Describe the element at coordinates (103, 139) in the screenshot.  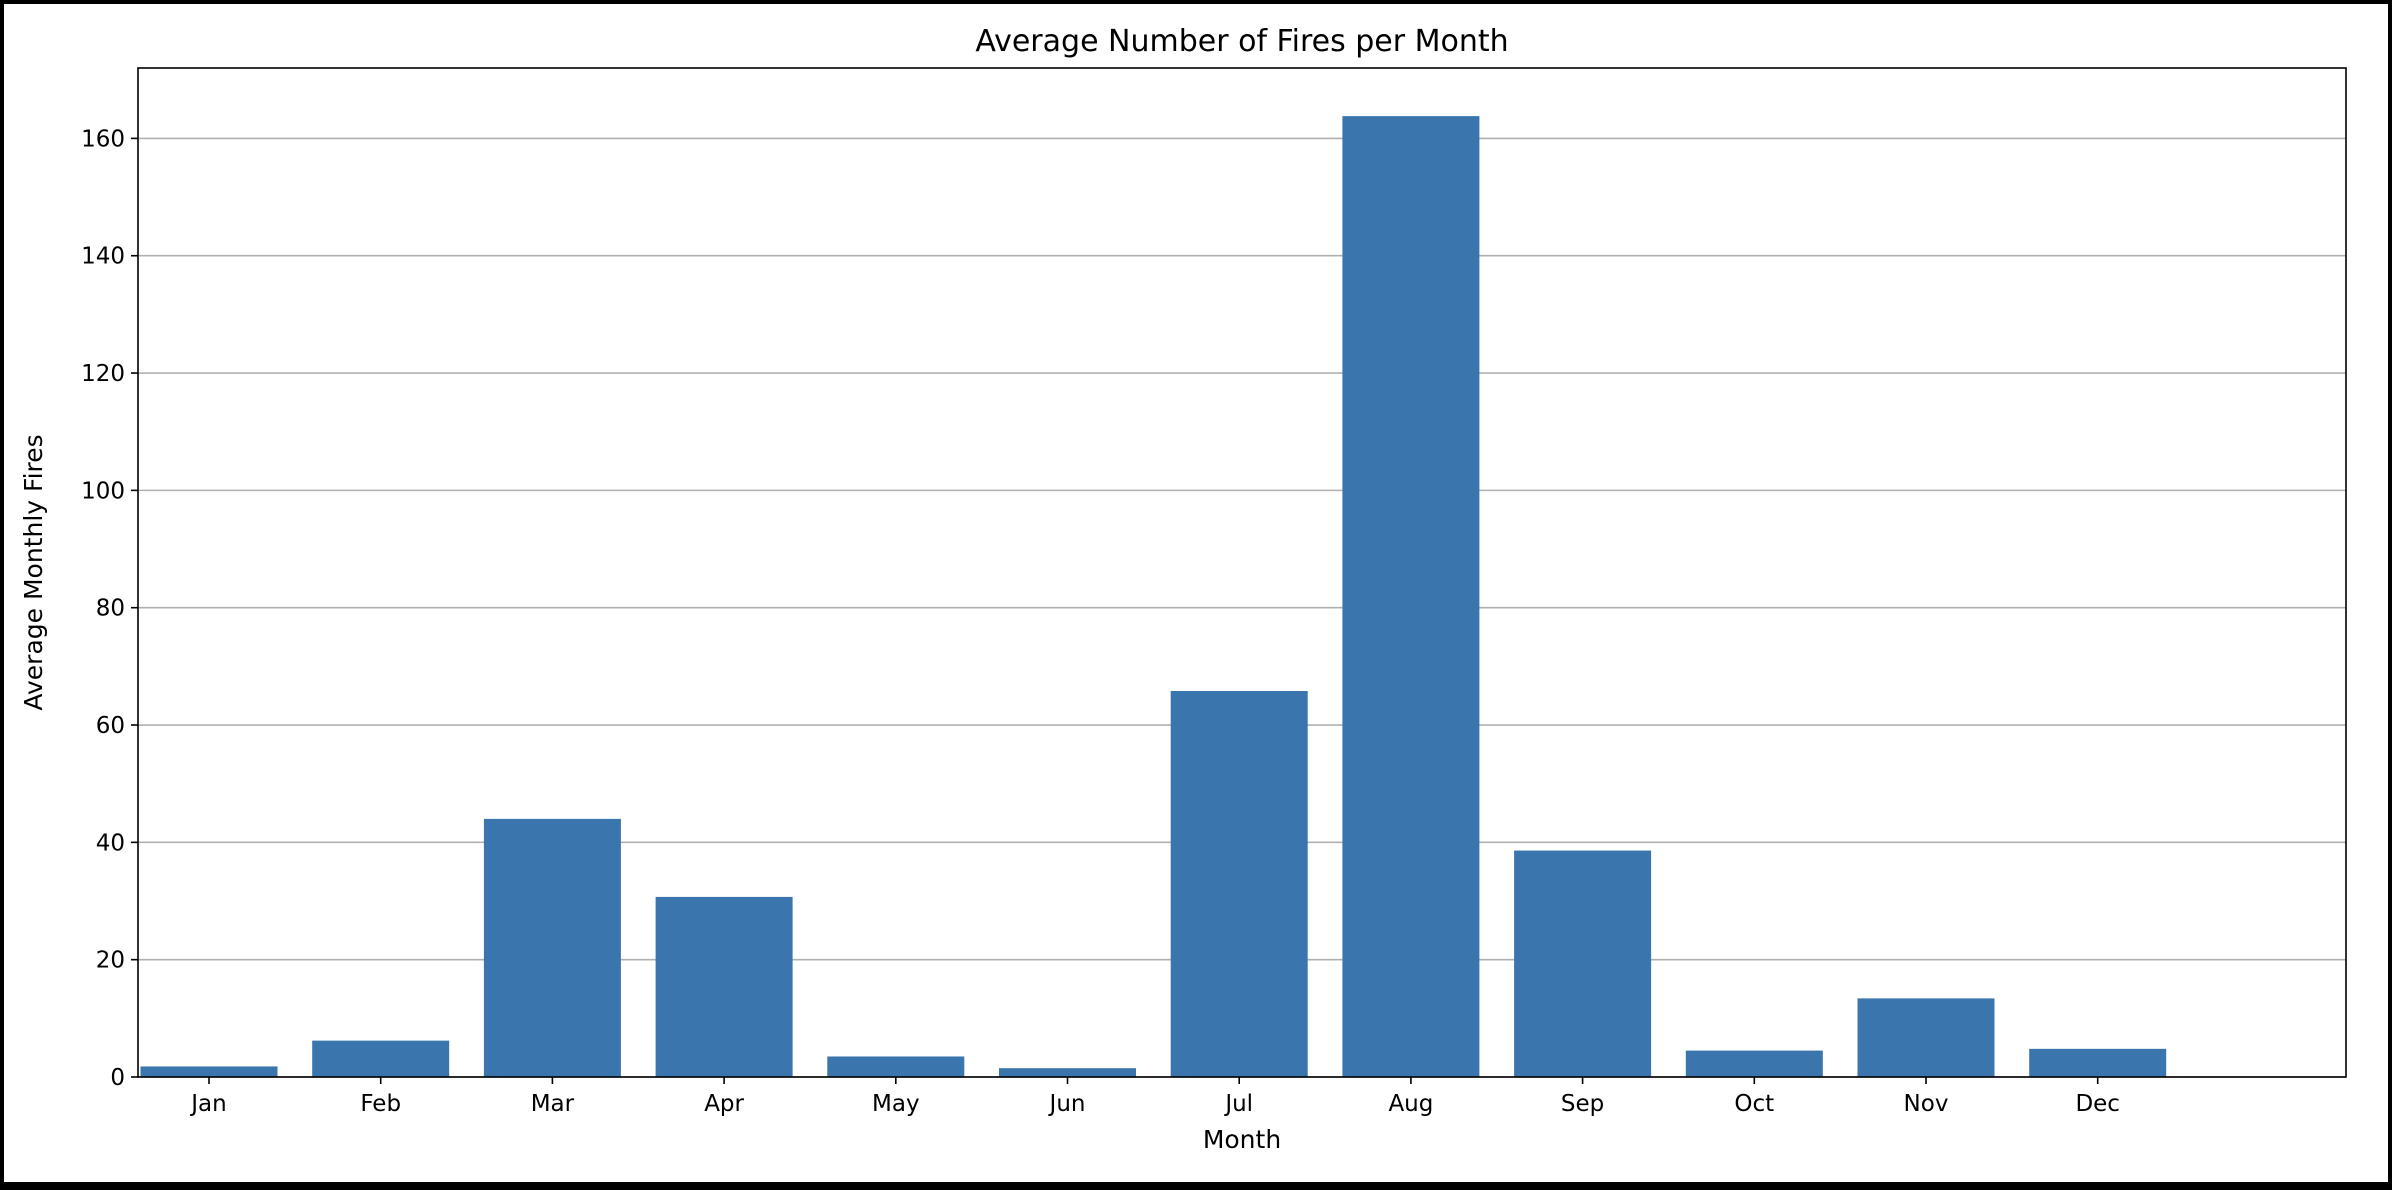
I see `y-tick-label: 160` at that location.